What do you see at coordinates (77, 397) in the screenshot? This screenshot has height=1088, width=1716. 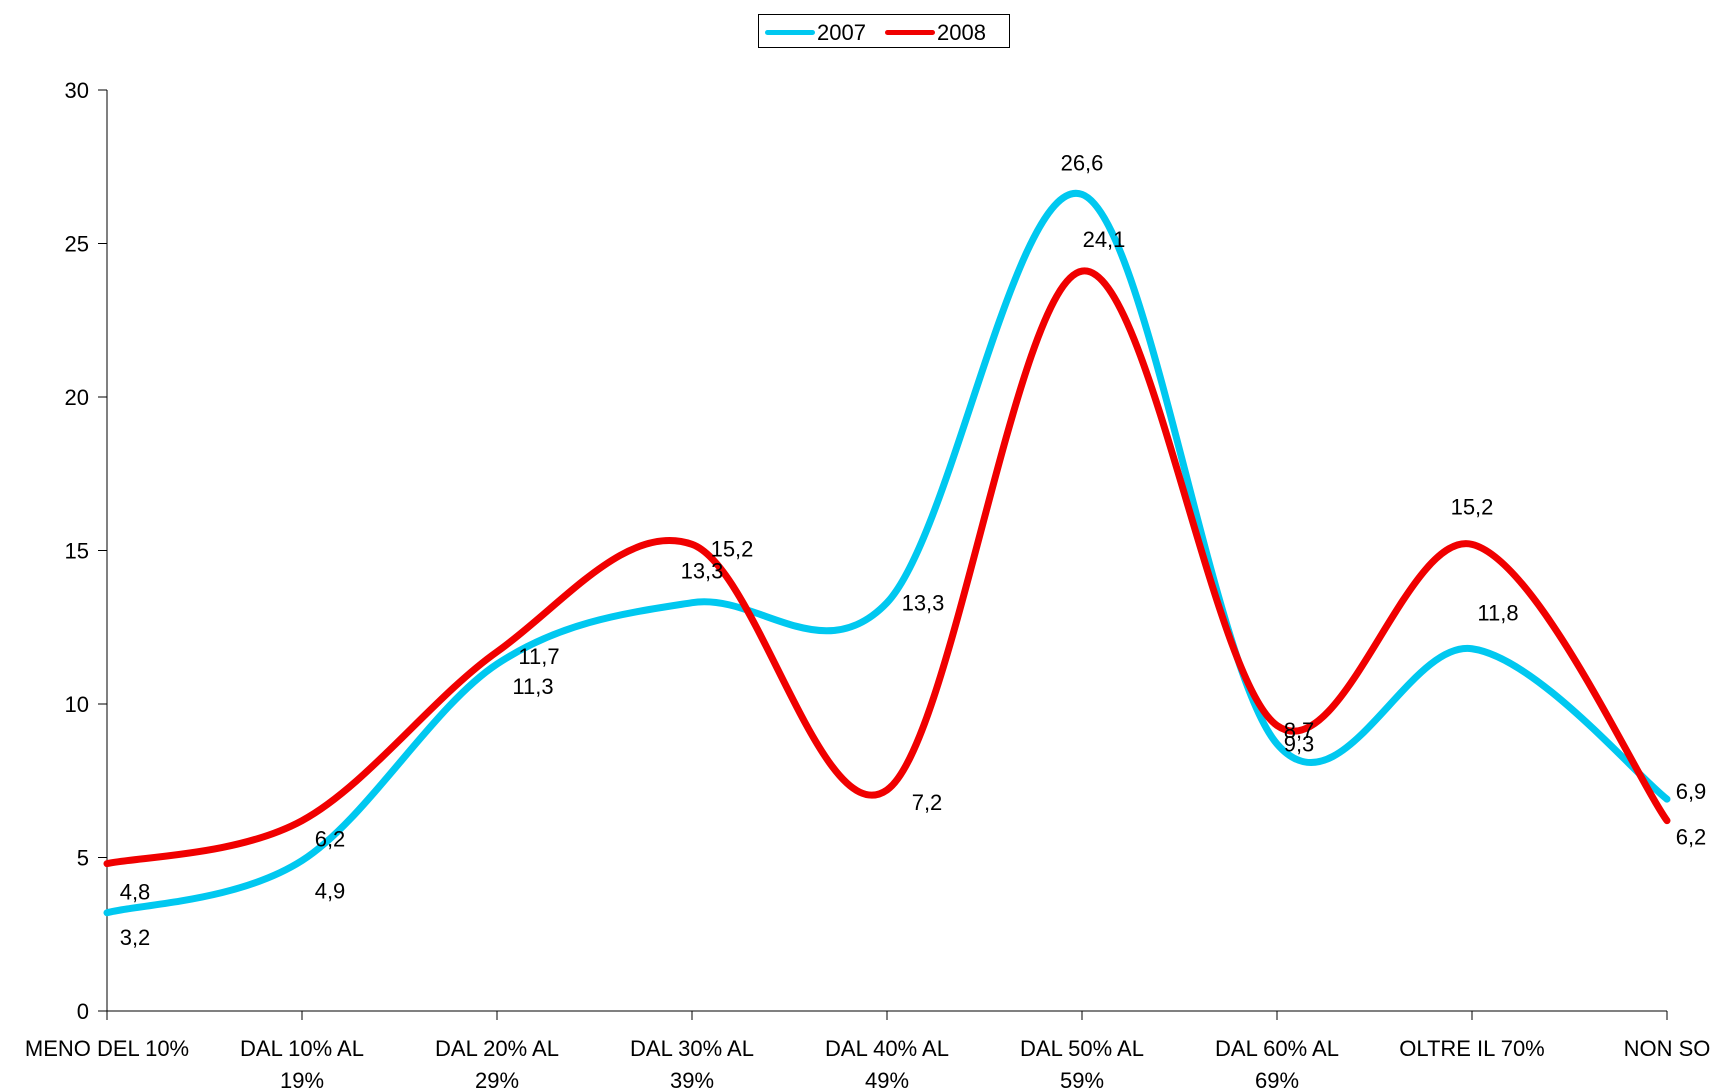 I see `y-tick-label: 20` at bounding box center [77, 397].